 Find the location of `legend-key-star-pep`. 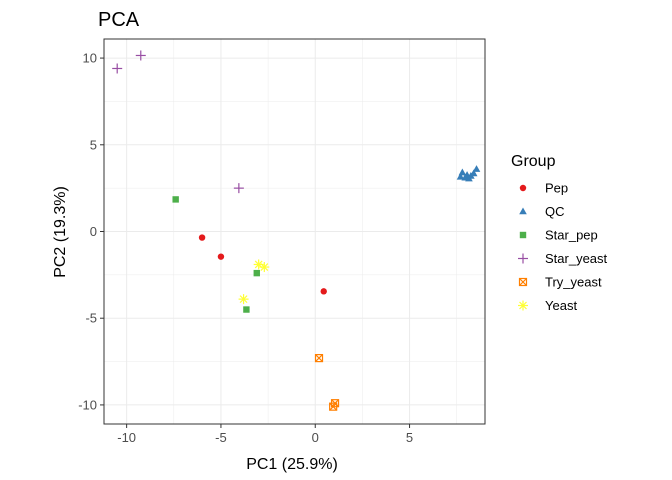

legend-key-star-pep is located at coordinates (523, 235).